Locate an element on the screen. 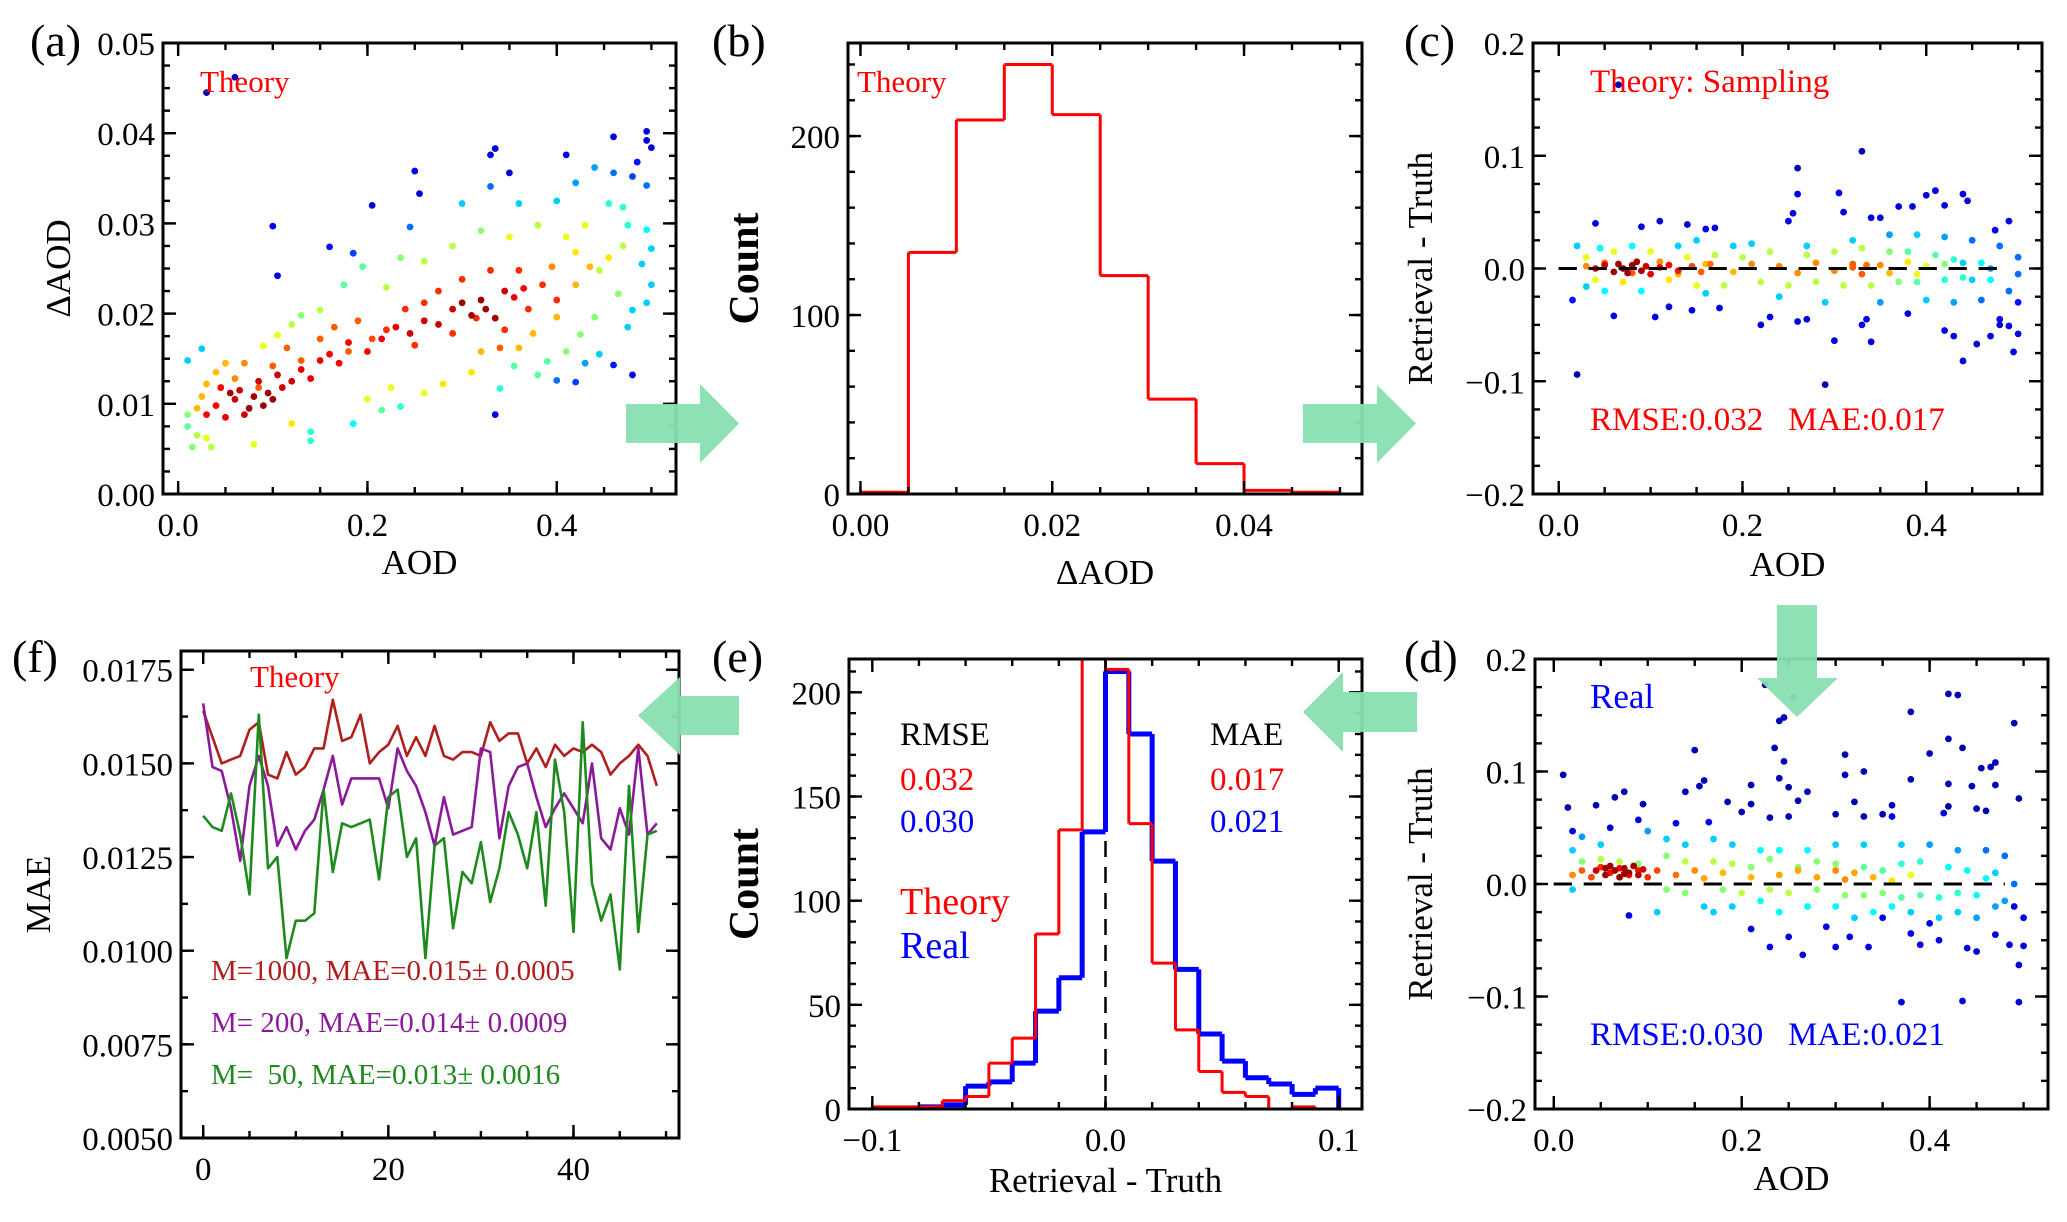 This screenshot has width=2067, height=1222. axes-frame is located at coordinates (1105, 268).